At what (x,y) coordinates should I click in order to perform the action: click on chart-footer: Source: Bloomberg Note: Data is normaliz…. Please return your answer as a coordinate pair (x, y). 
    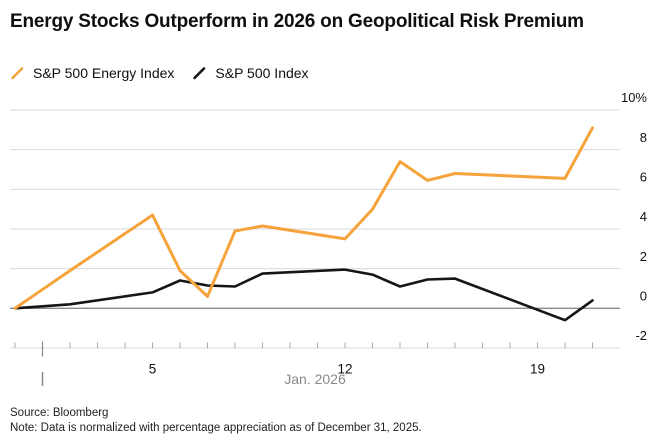
    Looking at the image, I should click on (326, 420).